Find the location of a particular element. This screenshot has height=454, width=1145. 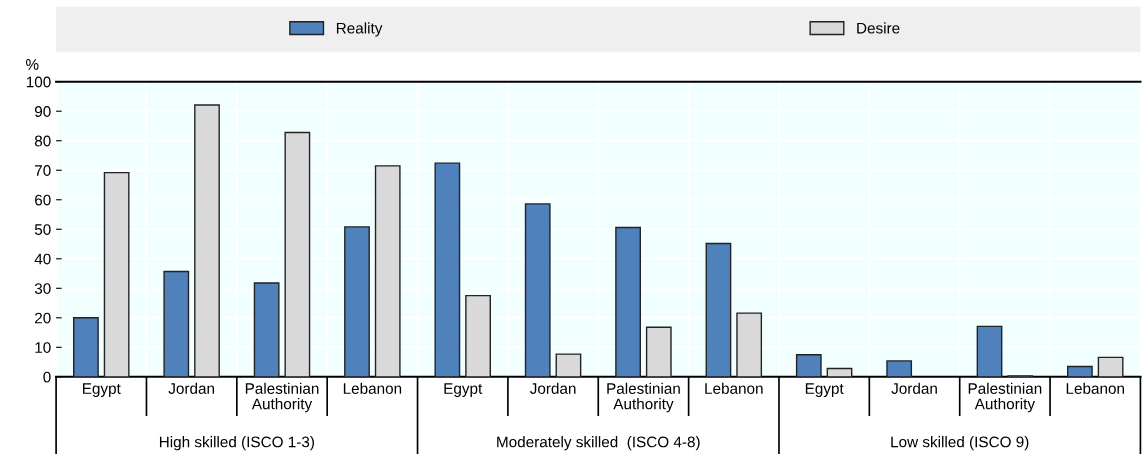

y-tick-label: 40 is located at coordinates (42, 259).